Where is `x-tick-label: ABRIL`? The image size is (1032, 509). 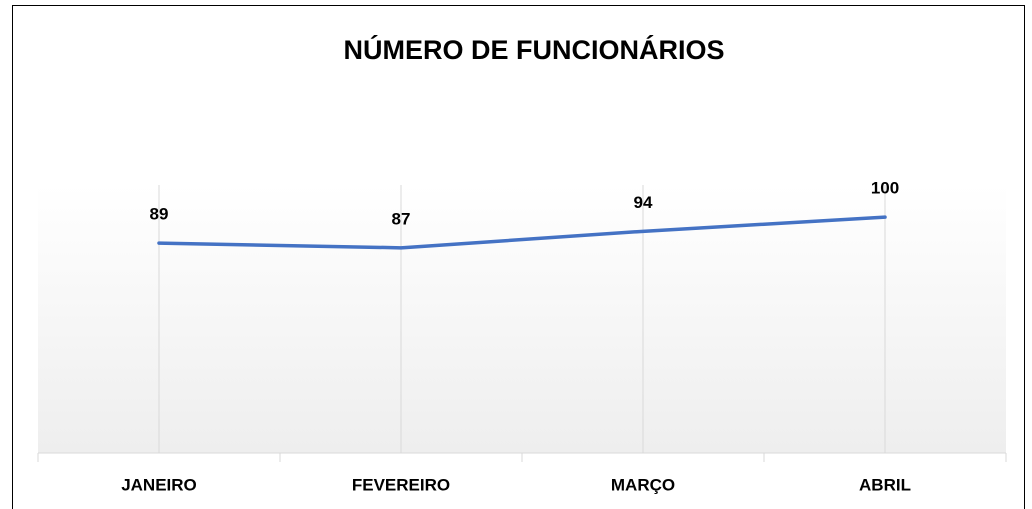 x-tick-label: ABRIL is located at coordinates (885, 484).